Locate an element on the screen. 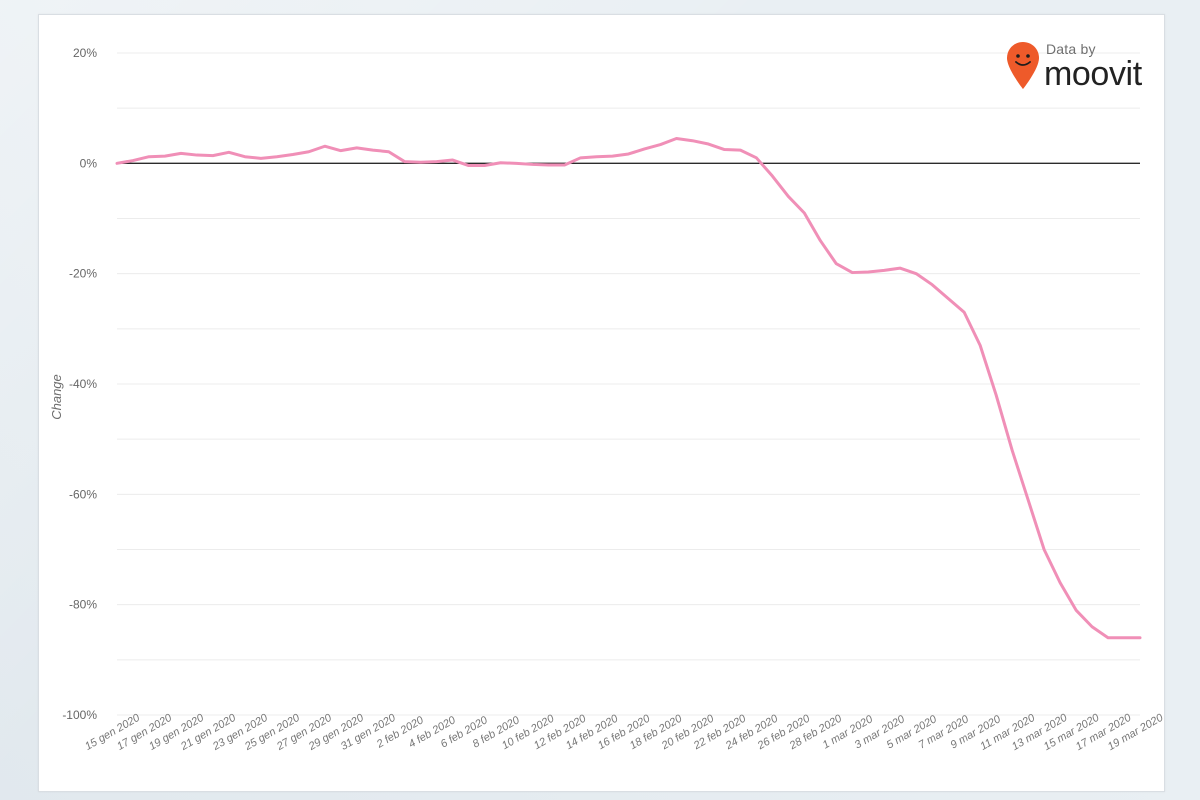 The image size is (1200, 800). y-tick-label: -60% is located at coordinates (83, 494).